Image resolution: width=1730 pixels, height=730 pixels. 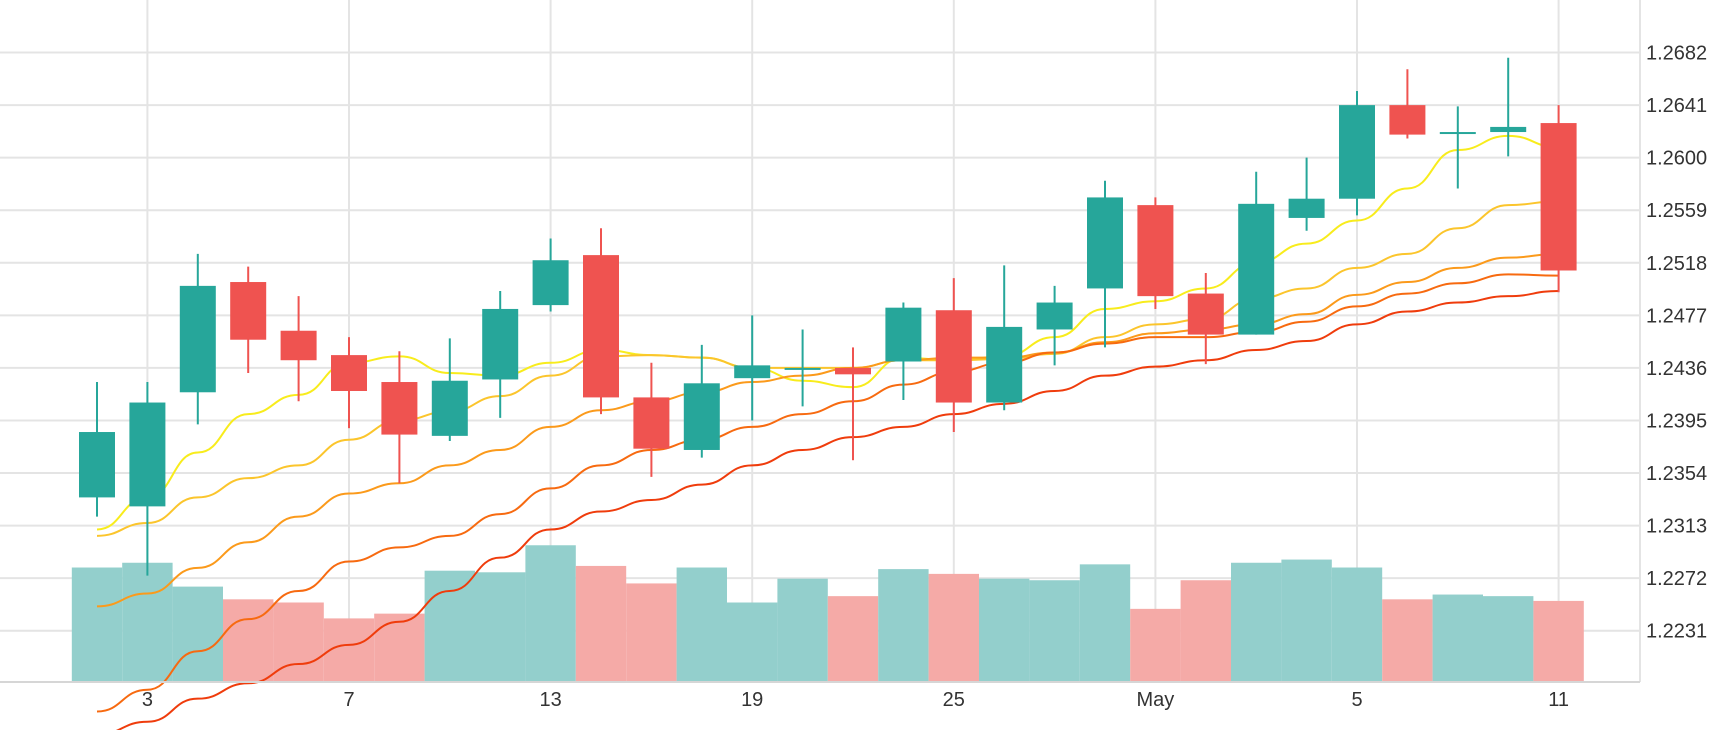 I want to click on y-tick-label: 1.2272, so click(x=1676, y=579).